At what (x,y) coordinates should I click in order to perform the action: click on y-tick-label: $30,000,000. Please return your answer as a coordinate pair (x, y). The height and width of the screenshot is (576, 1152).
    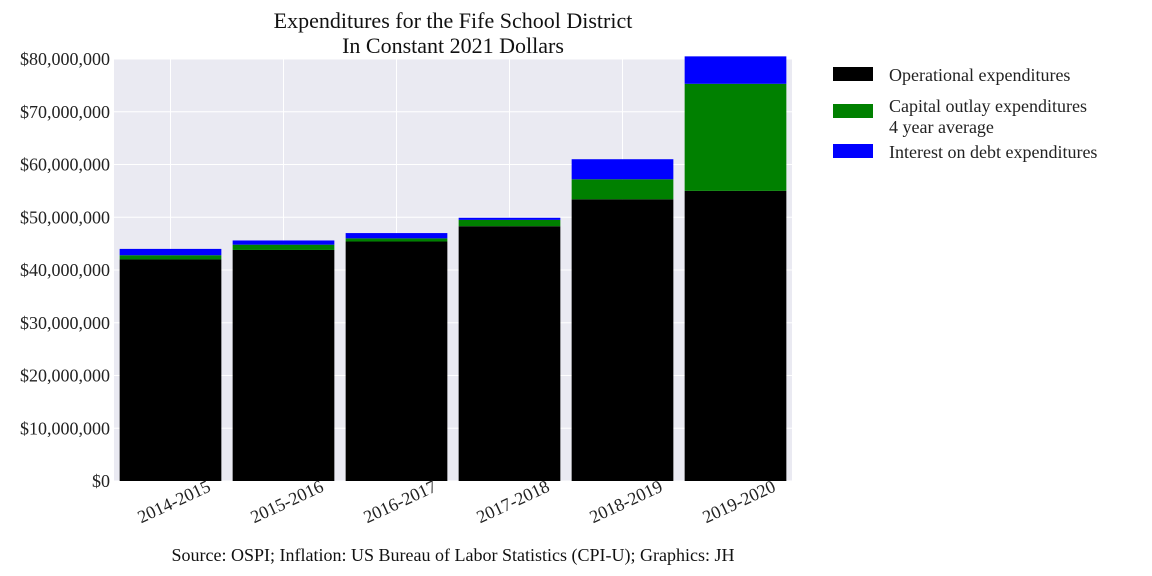
    Looking at the image, I should click on (65, 323).